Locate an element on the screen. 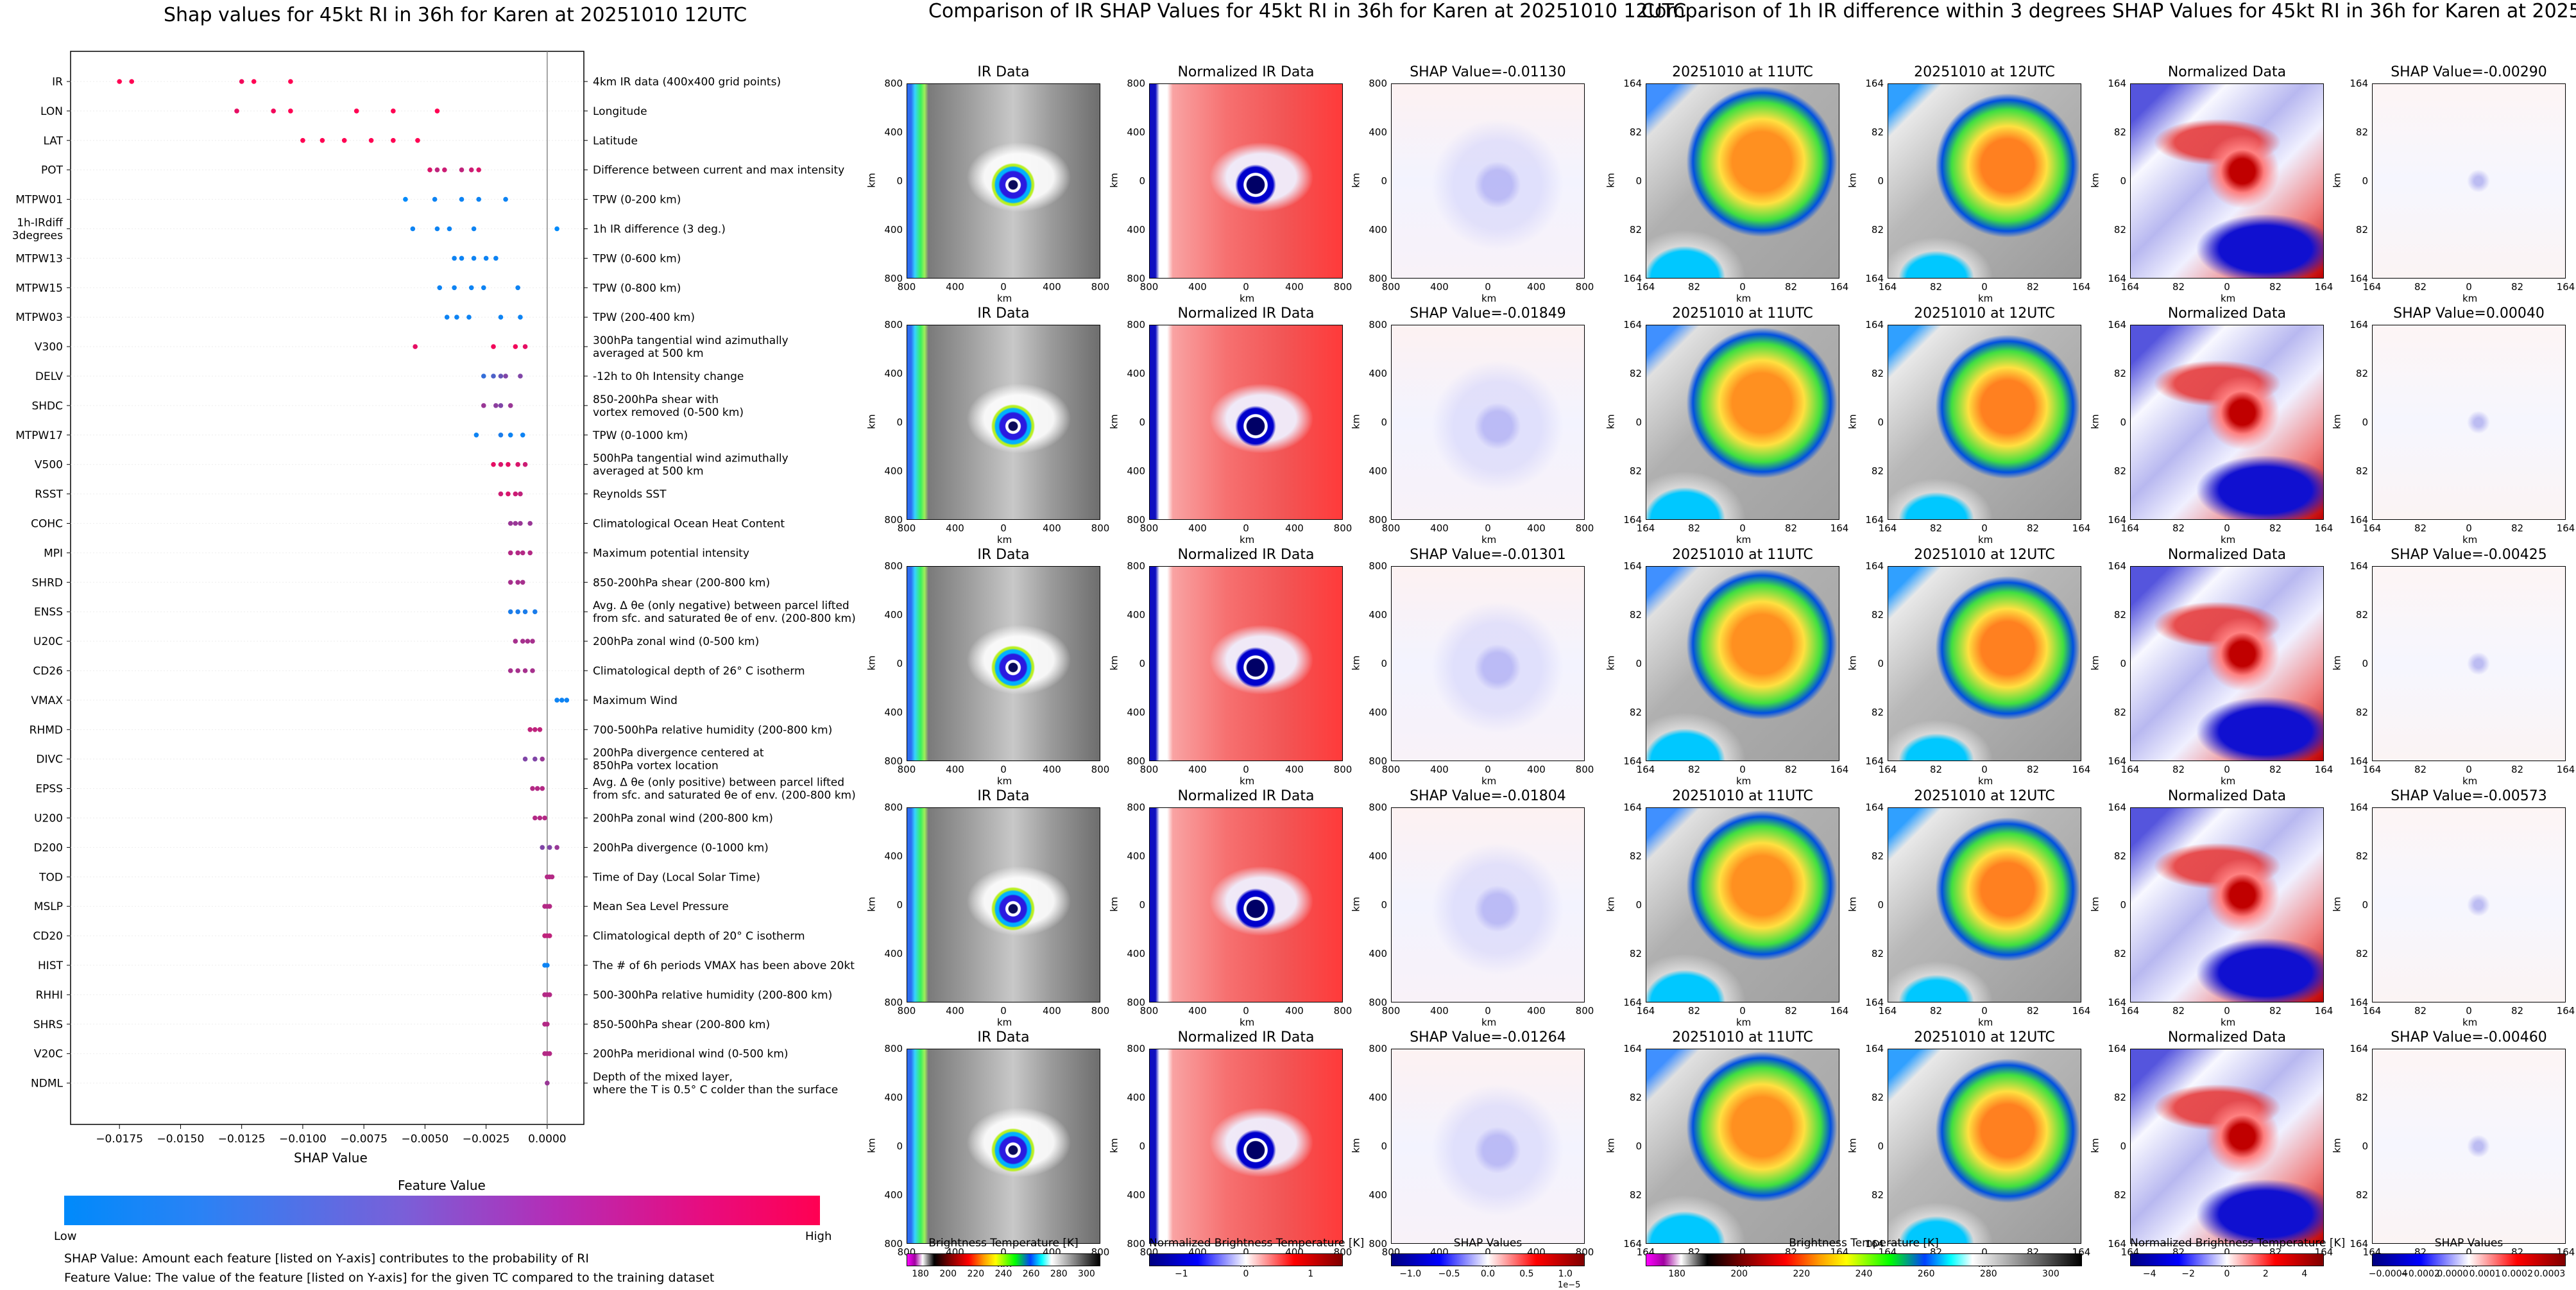  panel-title-norm-ir: Normalized IR Data is located at coordinates (1246, 72).